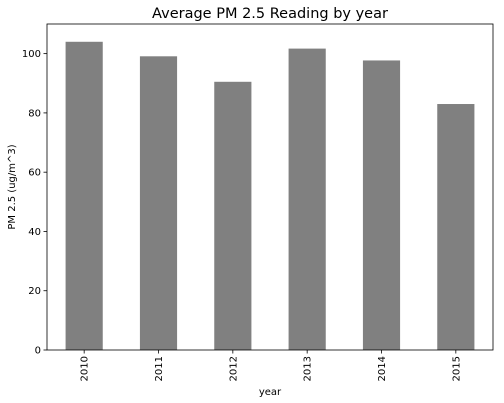 The width and height of the screenshot is (504, 403). I want to click on bar-2012, so click(233, 215).